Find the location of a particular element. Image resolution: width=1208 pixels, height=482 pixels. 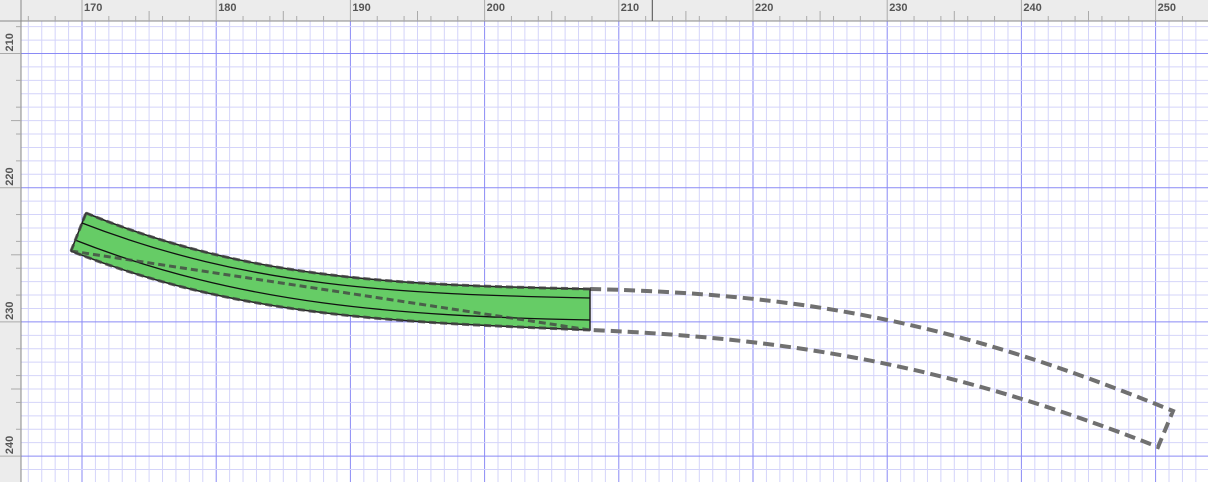

left-ruler-label: 240 is located at coordinates (10, 445).